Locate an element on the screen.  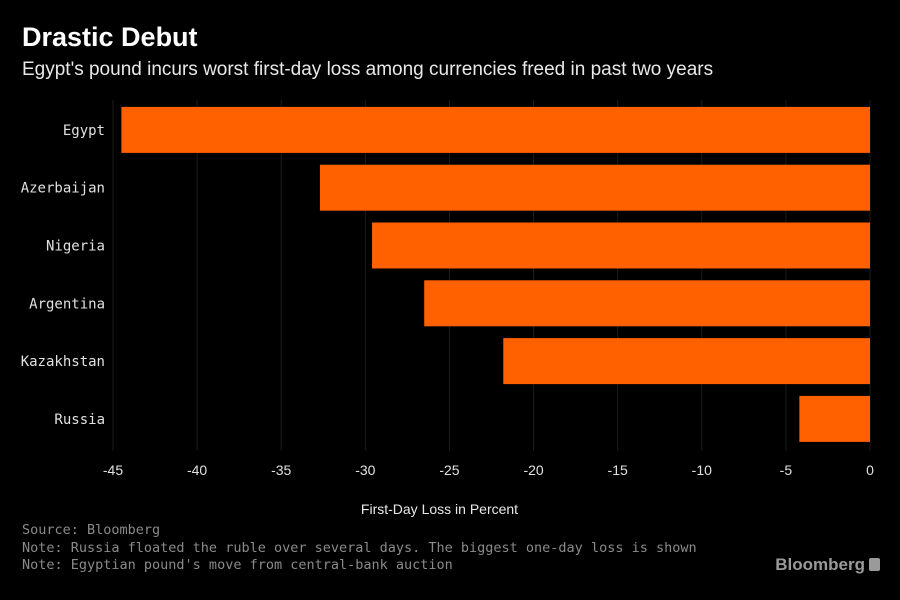
bar-russia is located at coordinates (834, 418).